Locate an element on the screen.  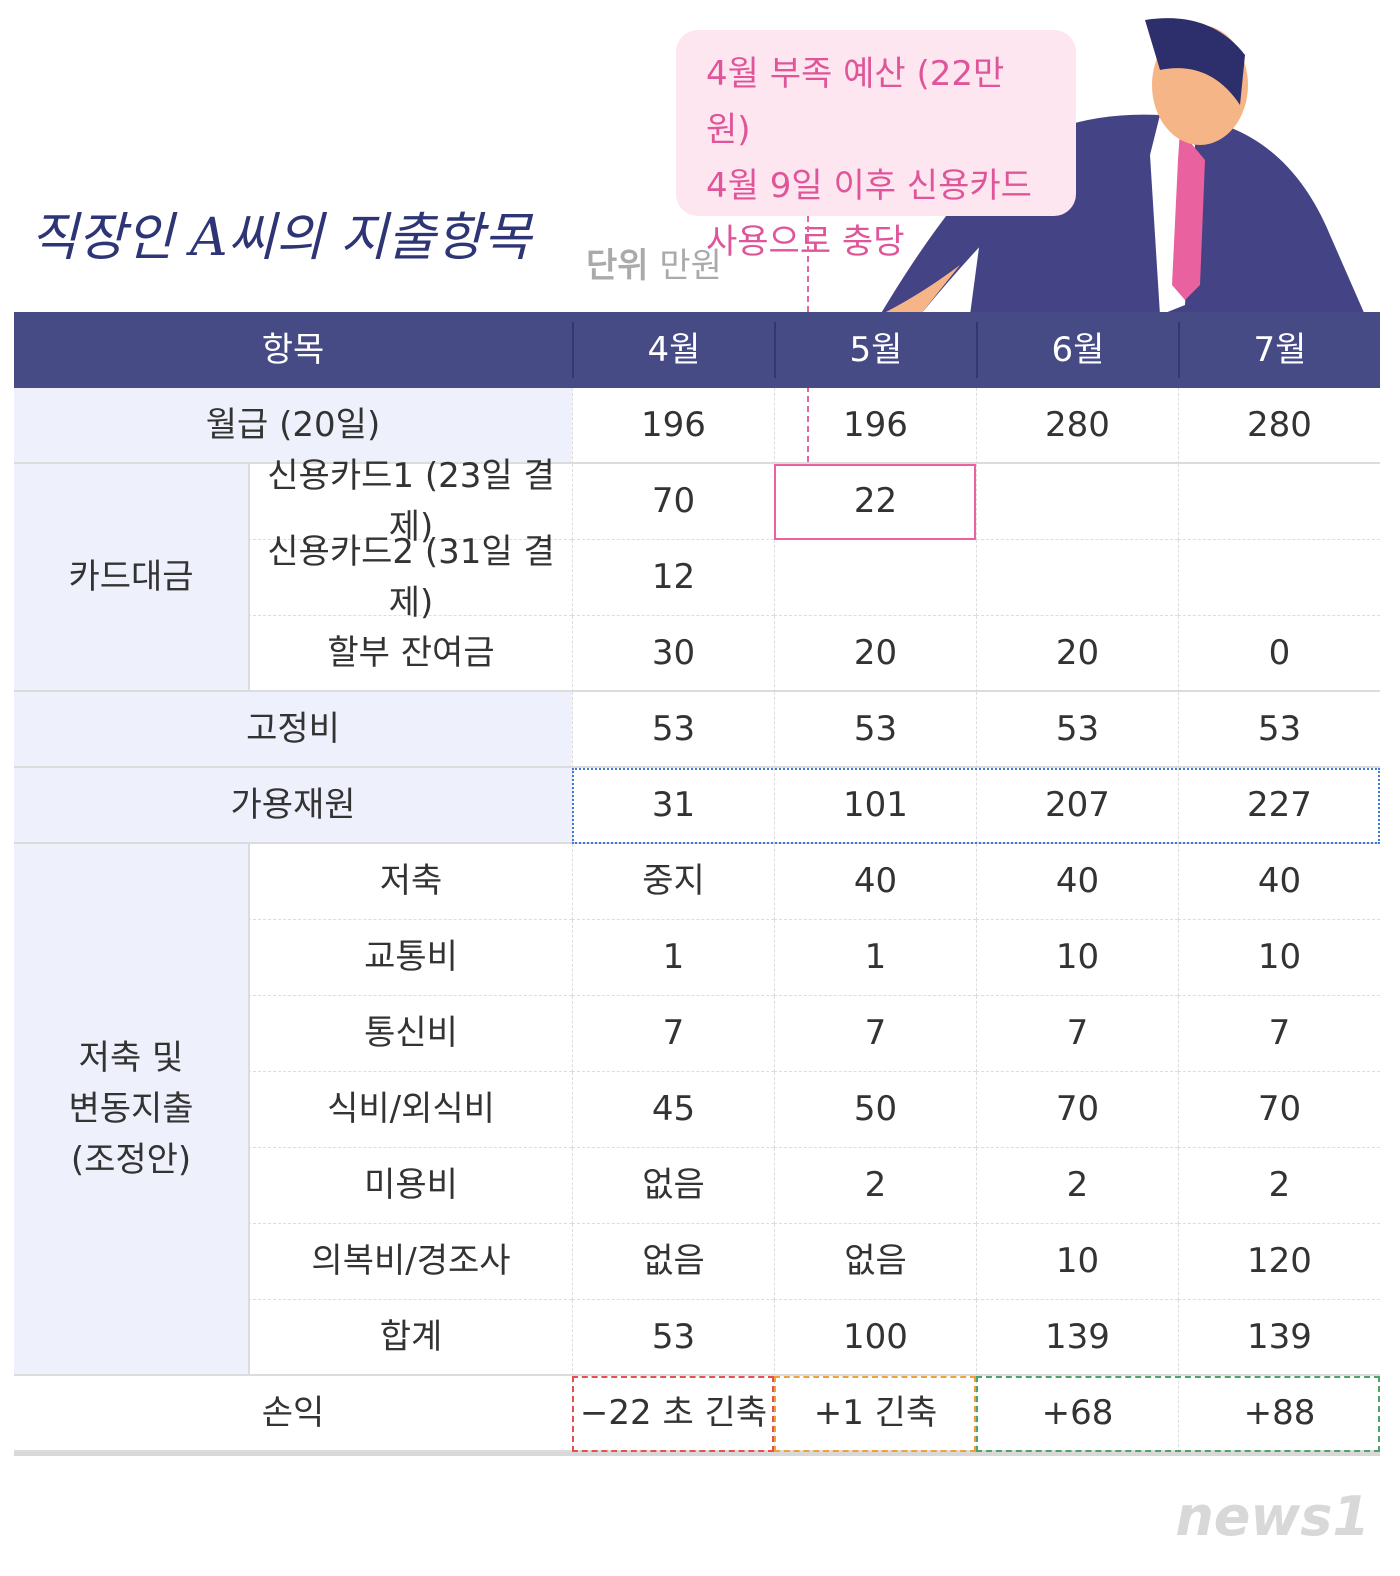
section-label: 월급 (20일) is located at coordinates (293, 426).